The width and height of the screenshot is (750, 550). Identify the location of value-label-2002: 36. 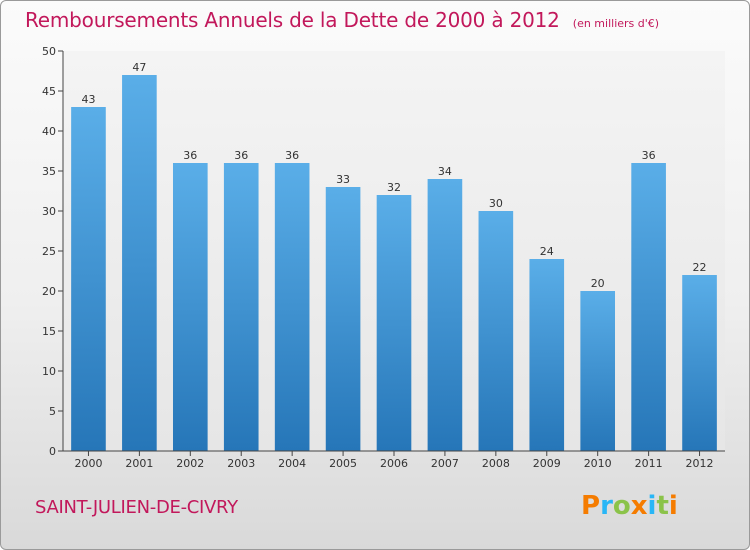
(190, 155).